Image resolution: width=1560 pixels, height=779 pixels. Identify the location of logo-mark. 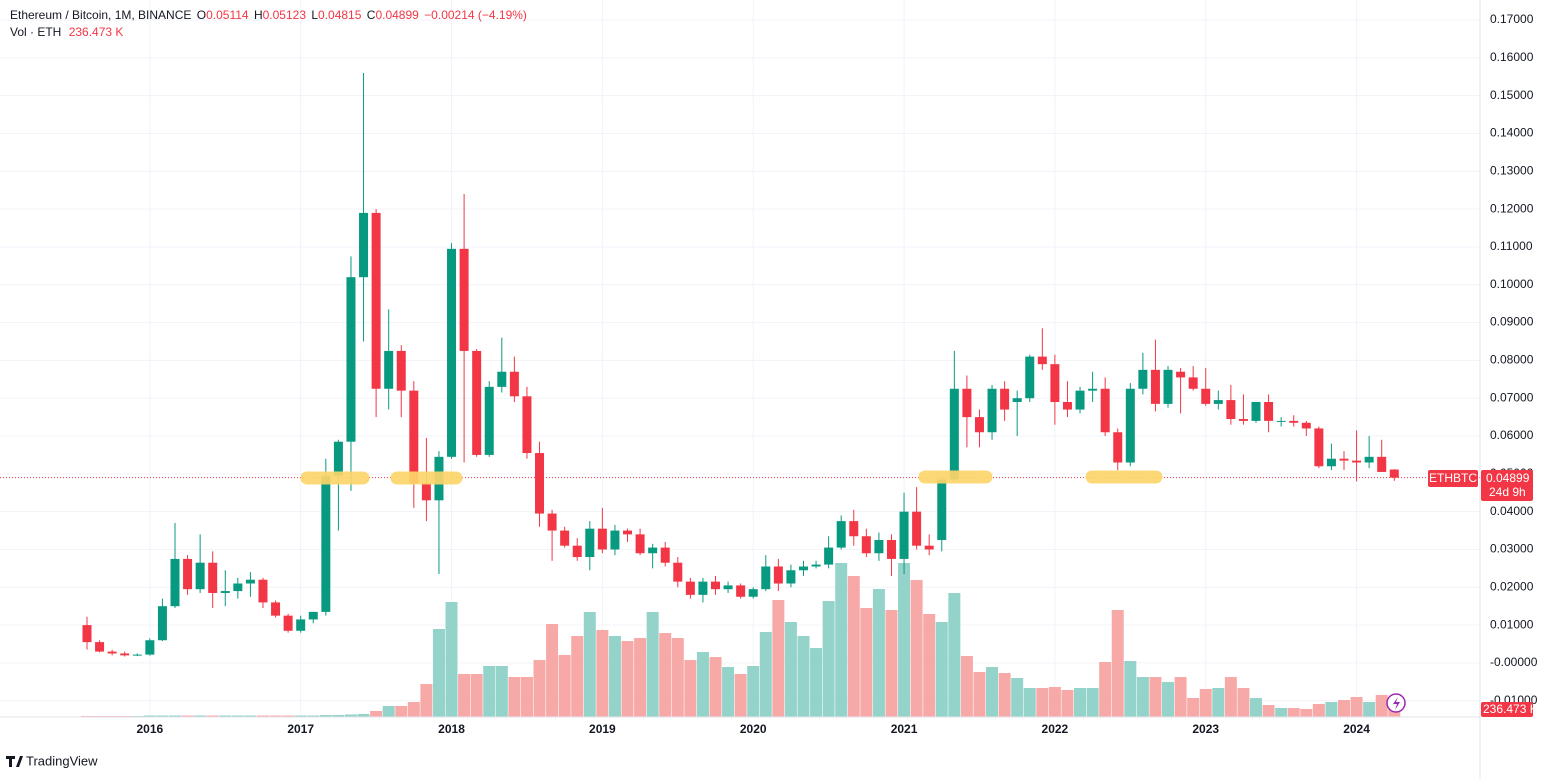
(14, 761).